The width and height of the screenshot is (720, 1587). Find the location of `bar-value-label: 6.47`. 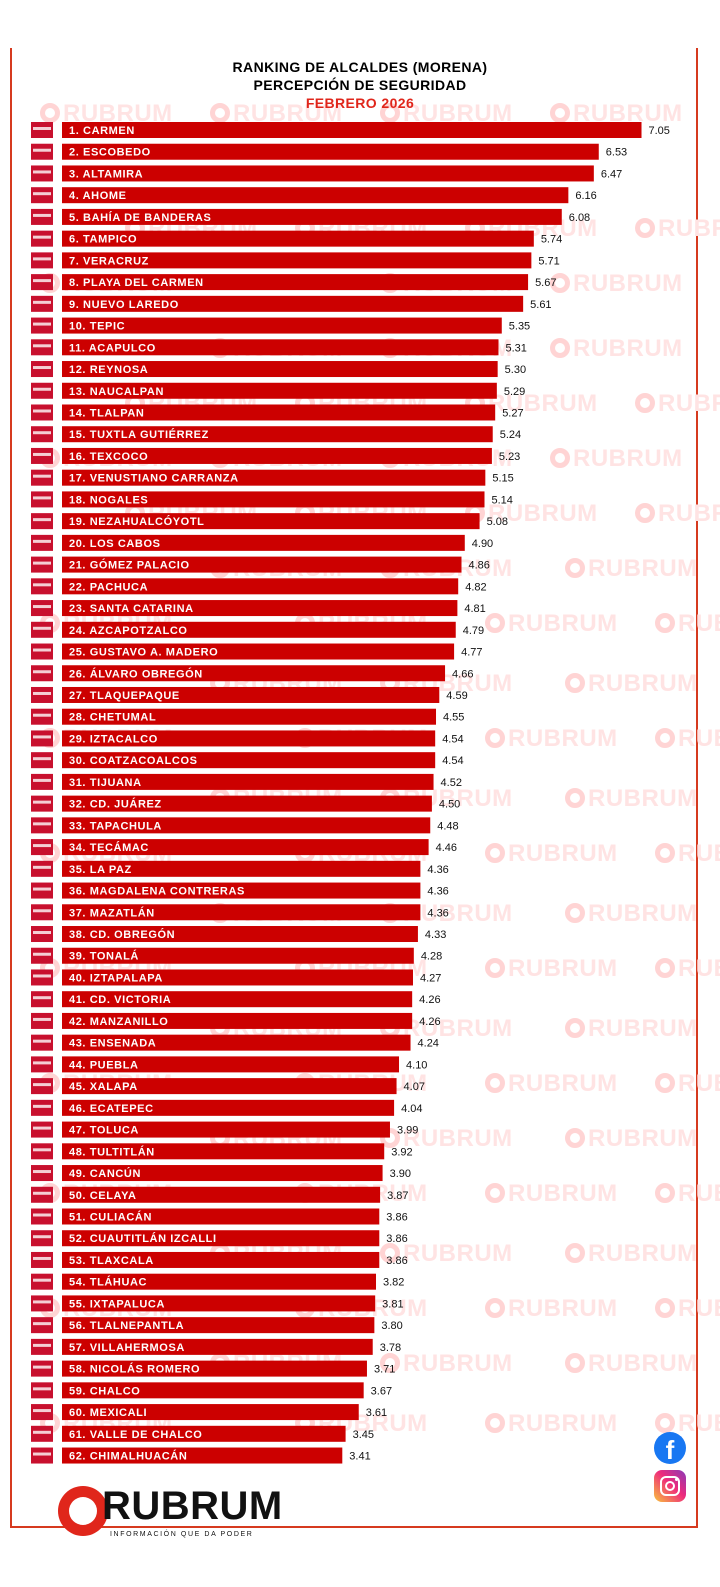

bar-value-label: 6.47 is located at coordinates (611, 174).